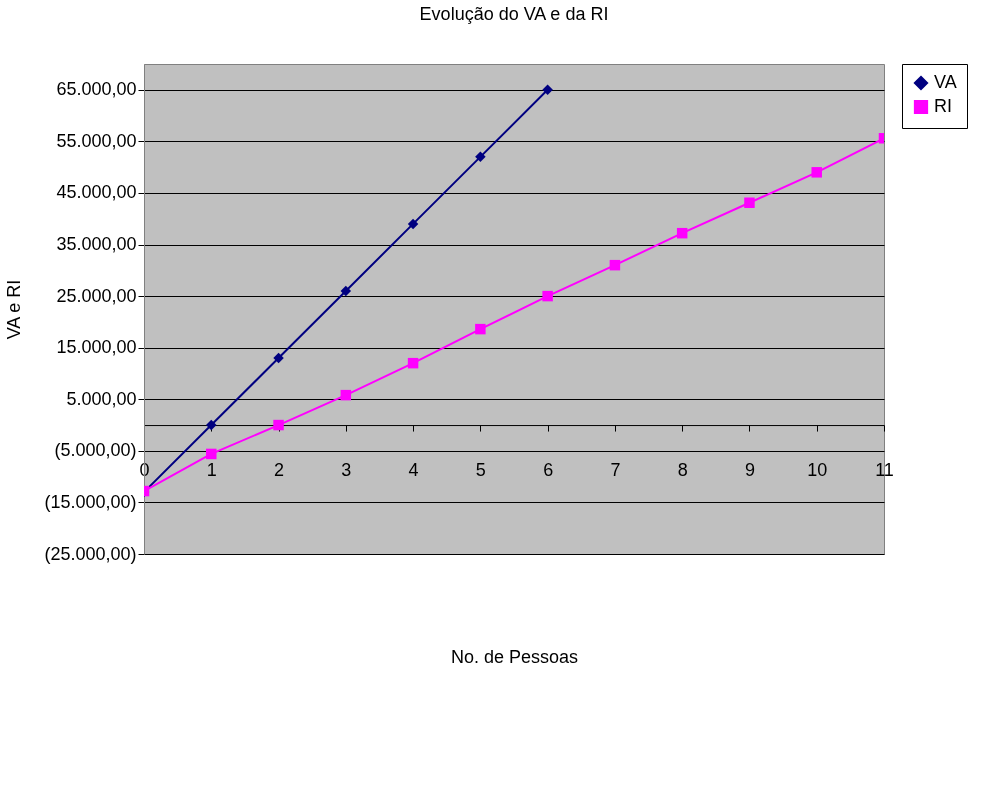  What do you see at coordinates (514, 656) in the screenshot?
I see `x-axis-title: No. de Pessoas` at bounding box center [514, 656].